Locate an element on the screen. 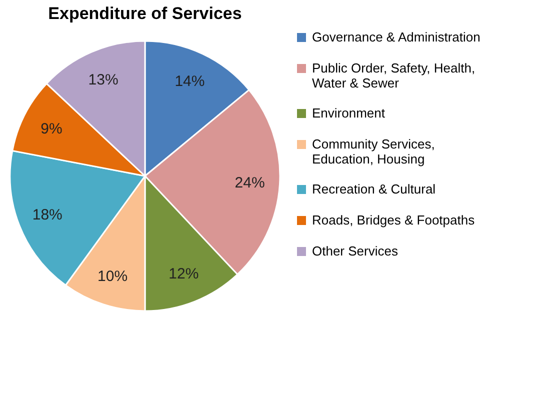 The width and height of the screenshot is (537, 418). legend-label: Recreation & Cultural is located at coordinates (374, 189).